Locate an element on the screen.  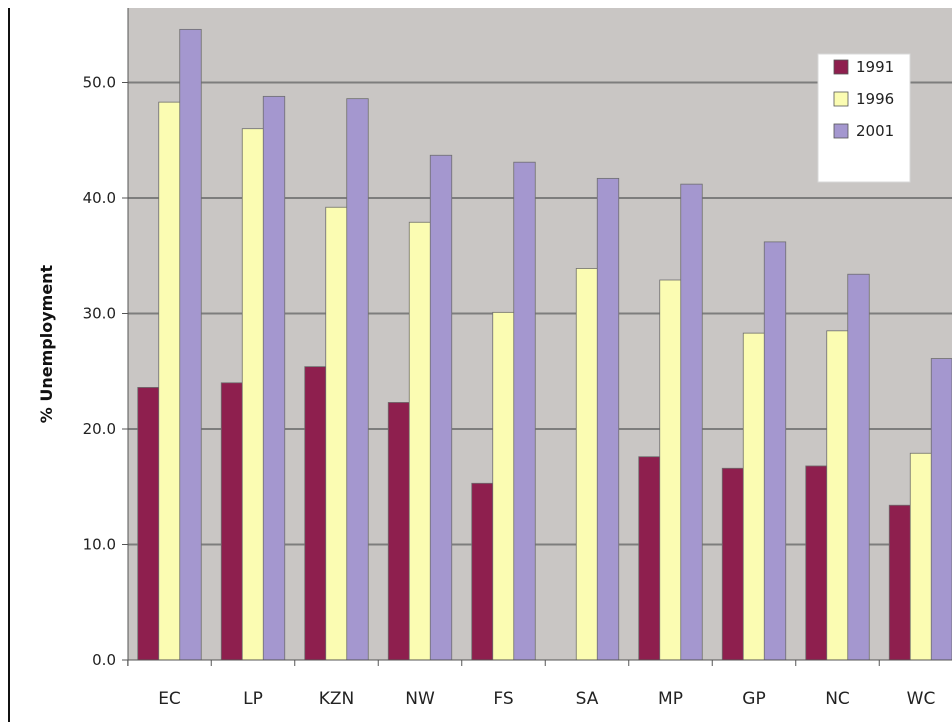
bar-1991-EC is located at coordinates (148, 524).